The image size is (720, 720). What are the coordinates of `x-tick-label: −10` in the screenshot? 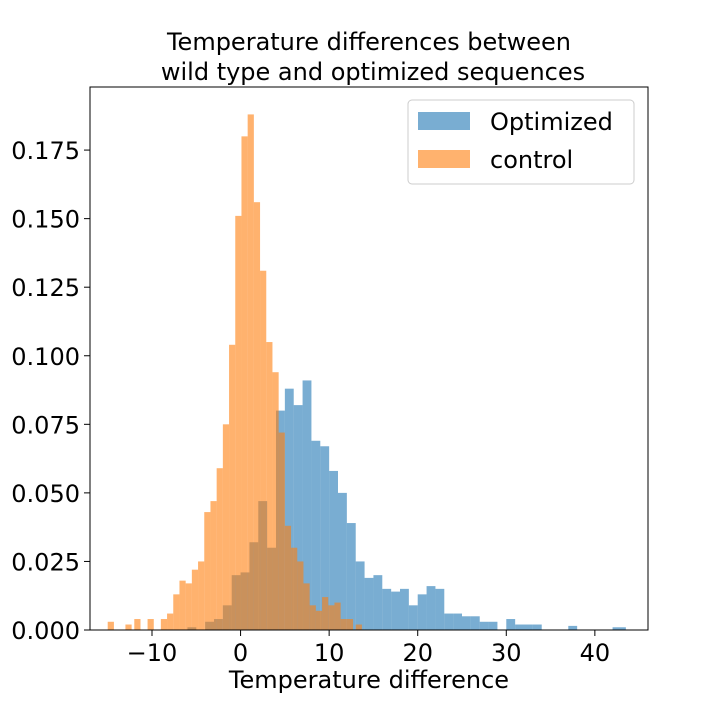 It's located at (152, 653).